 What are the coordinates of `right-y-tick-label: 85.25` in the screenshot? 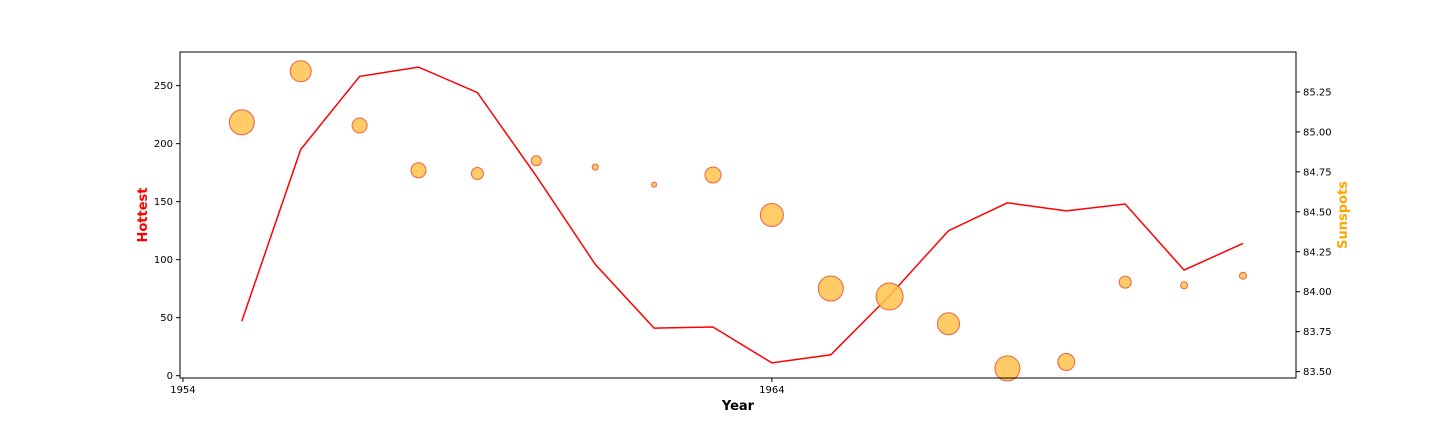 It's located at (1317, 92).